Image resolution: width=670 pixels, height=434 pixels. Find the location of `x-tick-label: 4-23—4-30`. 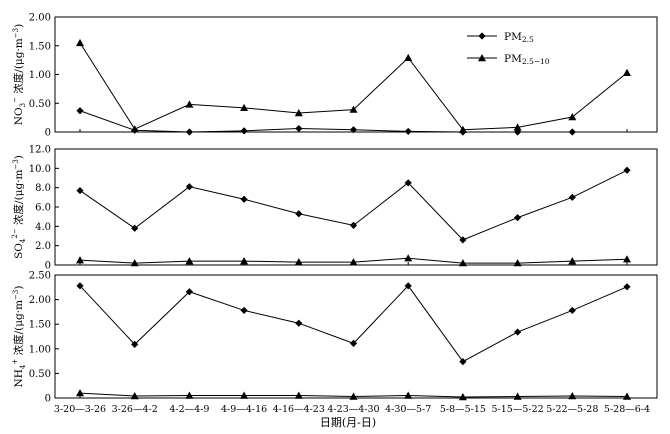

x-tick-label: 4-23—4-30 is located at coordinates (353, 409).